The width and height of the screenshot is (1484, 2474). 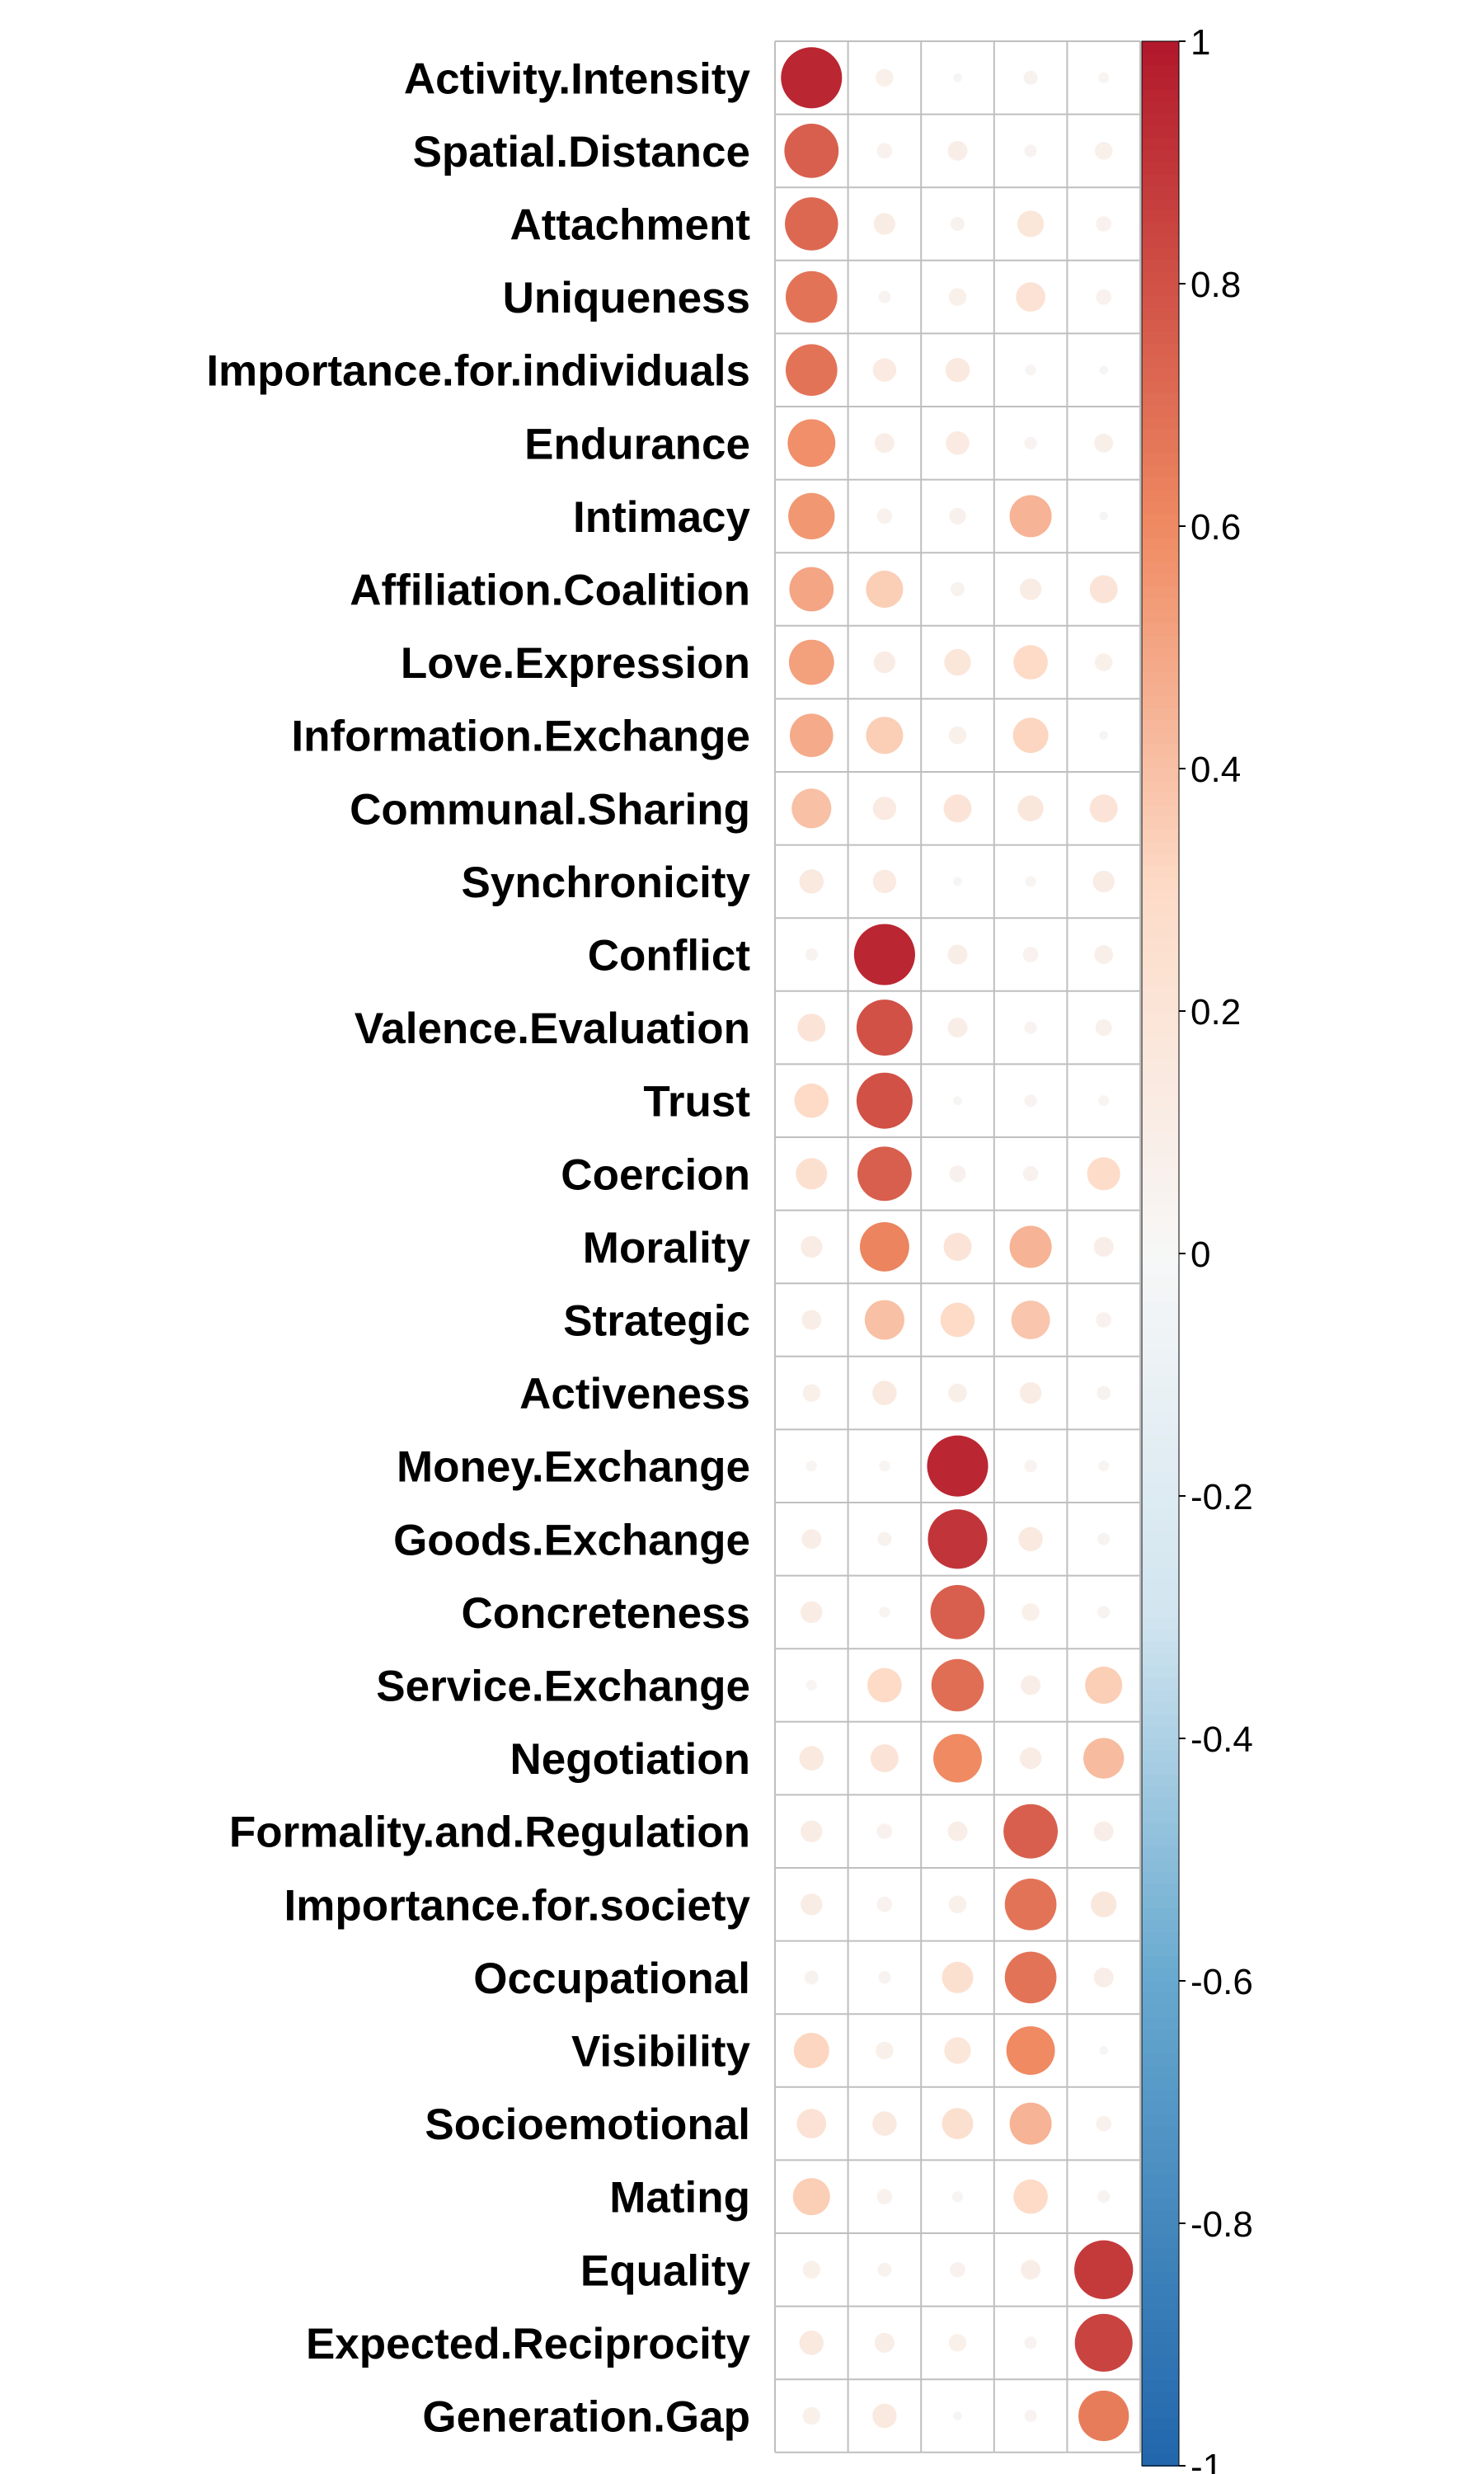 I want to click on row-label: Communal.Sharing, so click(x=550, y=809).